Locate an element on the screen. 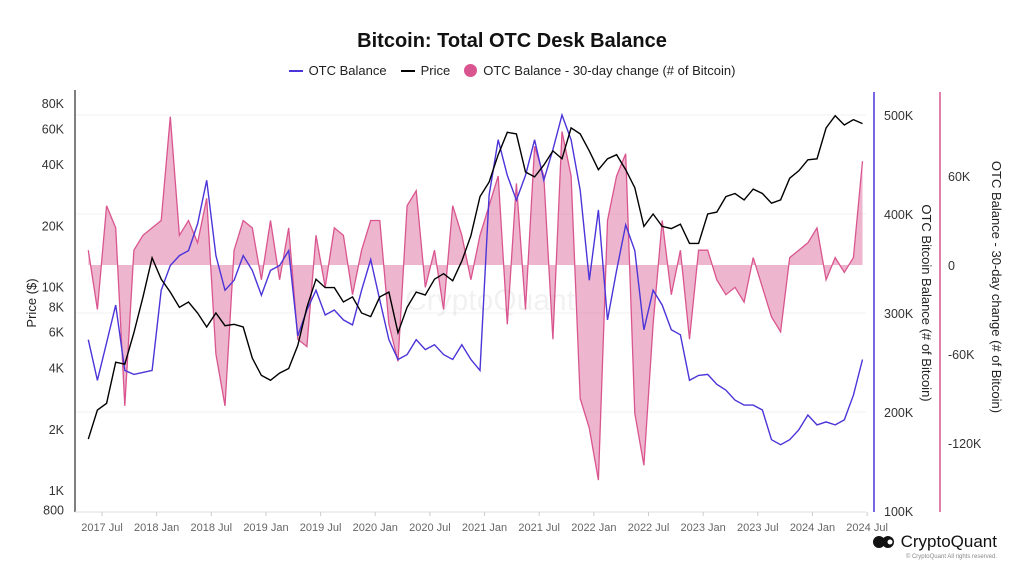 Image resolution: width=1024 pixels, height=576 pixels. y-right2-tick-label: 60K is located at coordinates (959, 177).